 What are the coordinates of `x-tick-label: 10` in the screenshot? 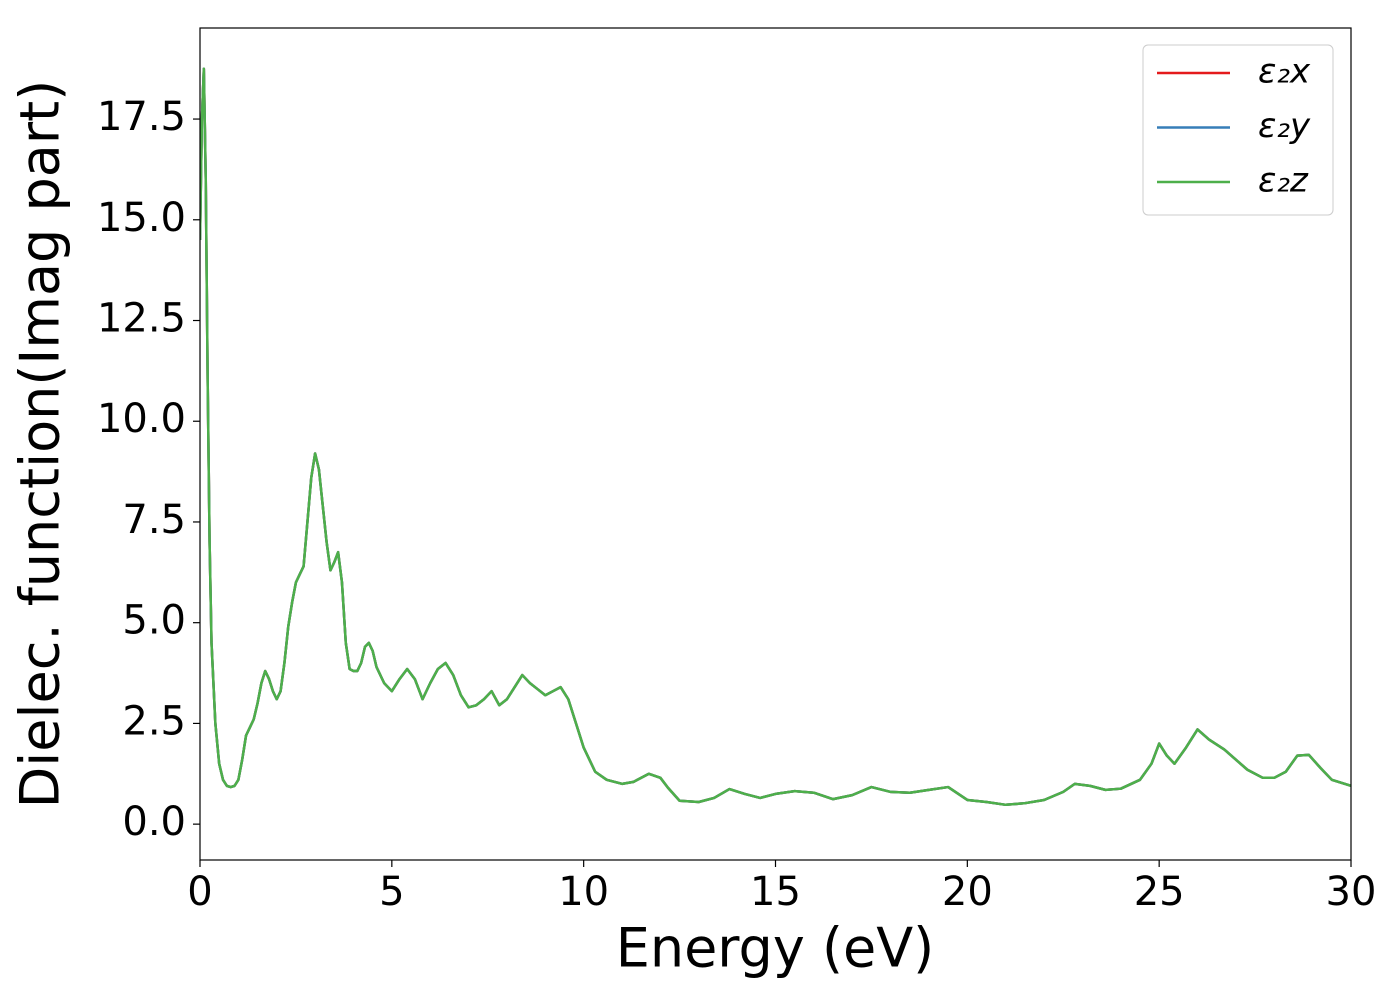 It's located at (583, 892).